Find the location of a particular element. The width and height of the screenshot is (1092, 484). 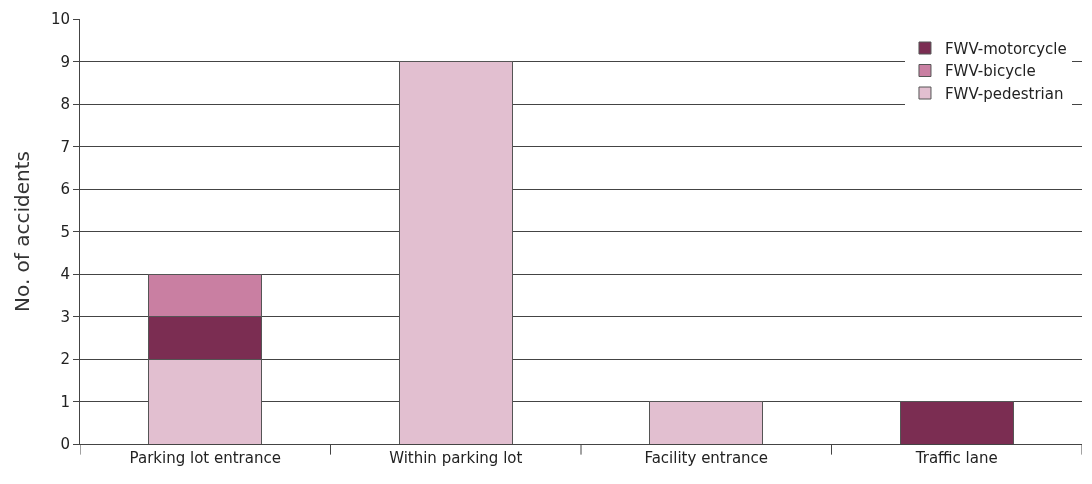

y-tick-label: 7 is located at coordinates (65, 146).